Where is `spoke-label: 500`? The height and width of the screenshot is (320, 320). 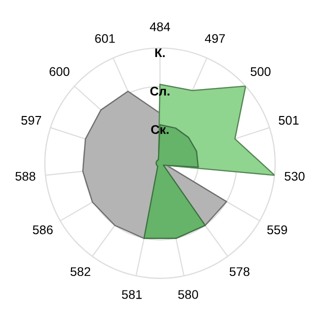 spoke-label: 500 is located at coordinates (260, 71).